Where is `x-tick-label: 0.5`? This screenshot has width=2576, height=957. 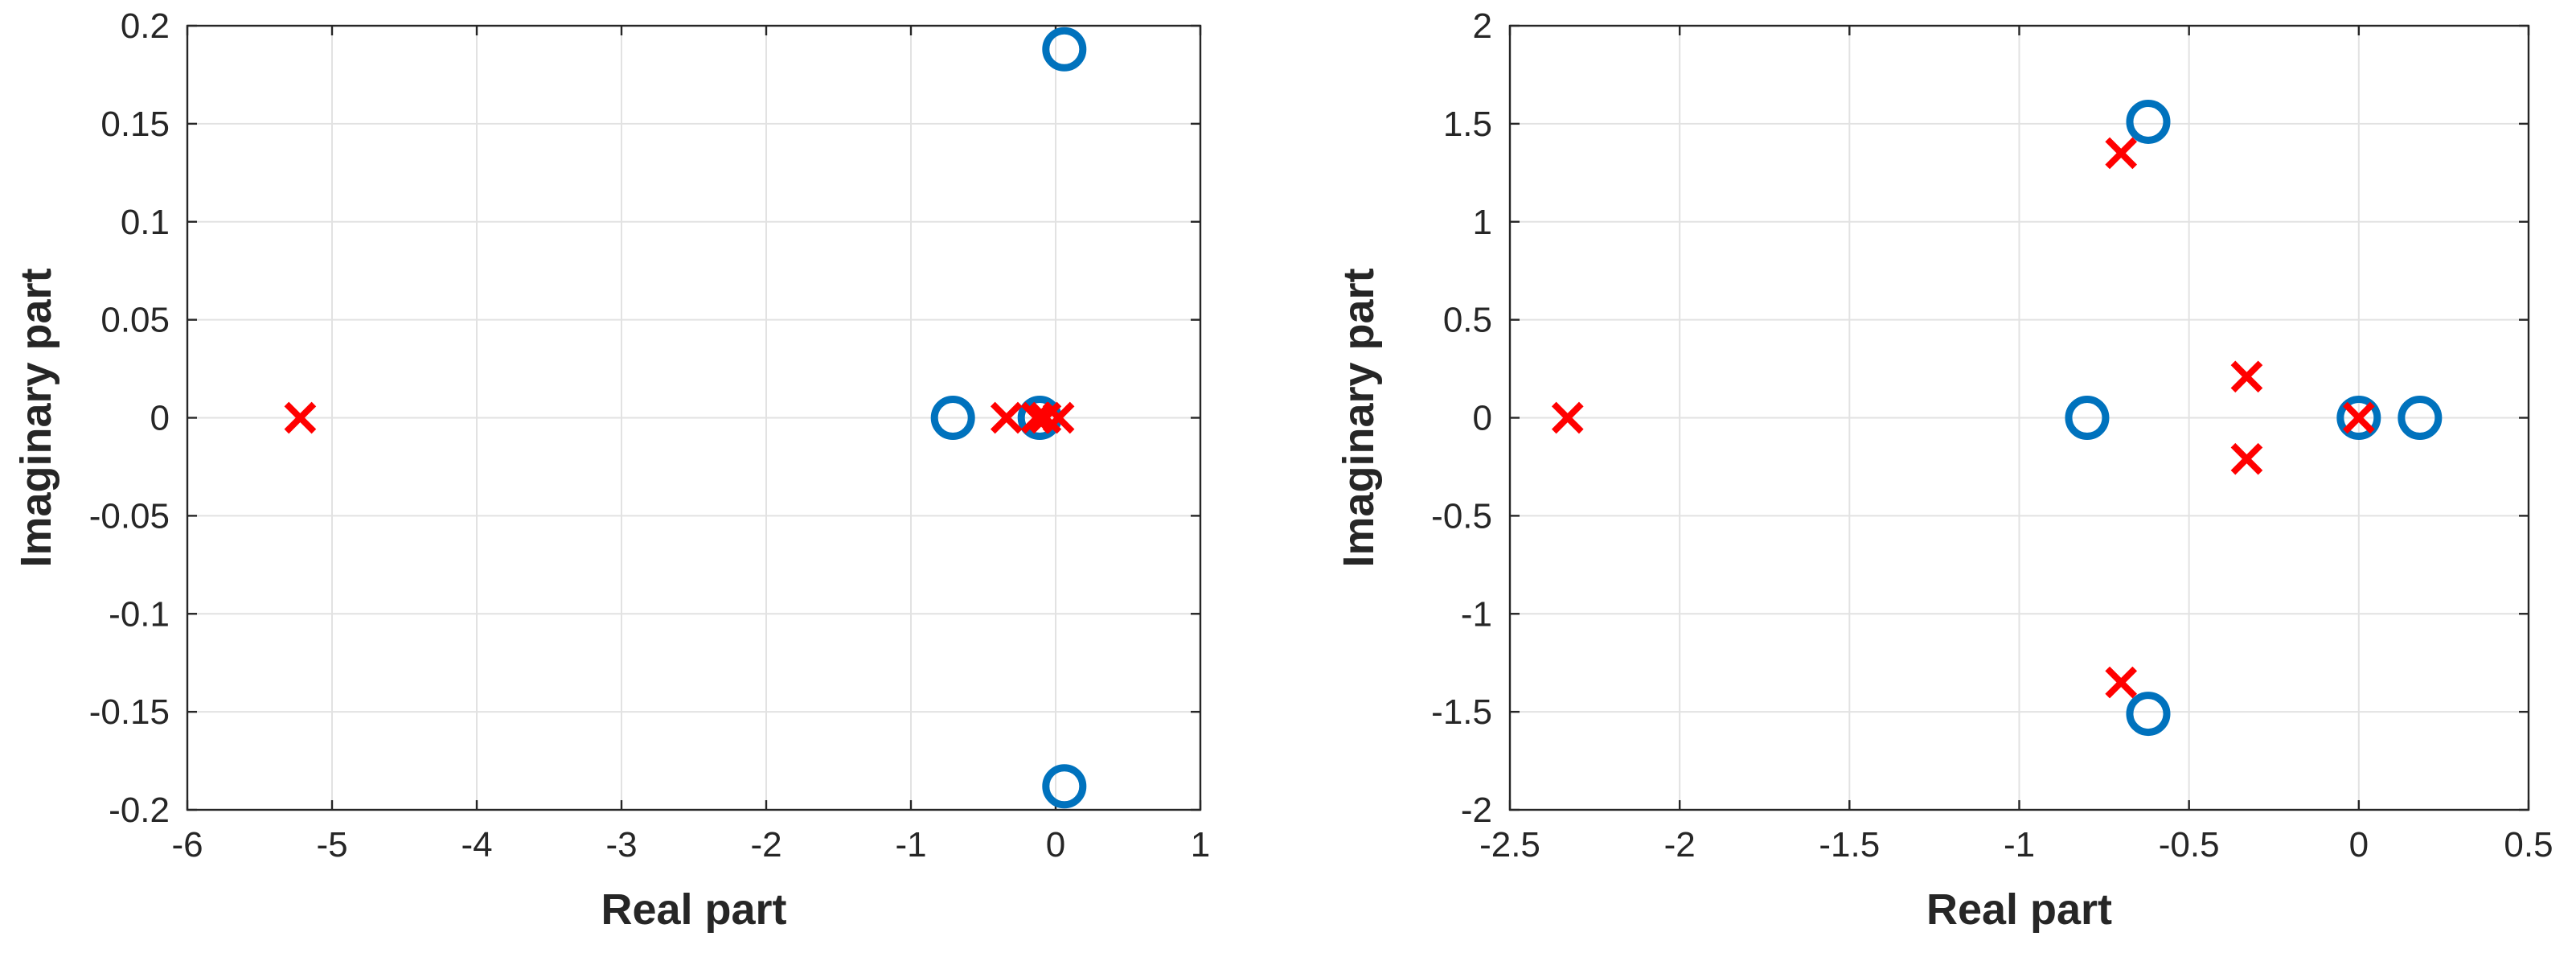 x-tick-label: 0.5 is located at coordinates (2528, 845).